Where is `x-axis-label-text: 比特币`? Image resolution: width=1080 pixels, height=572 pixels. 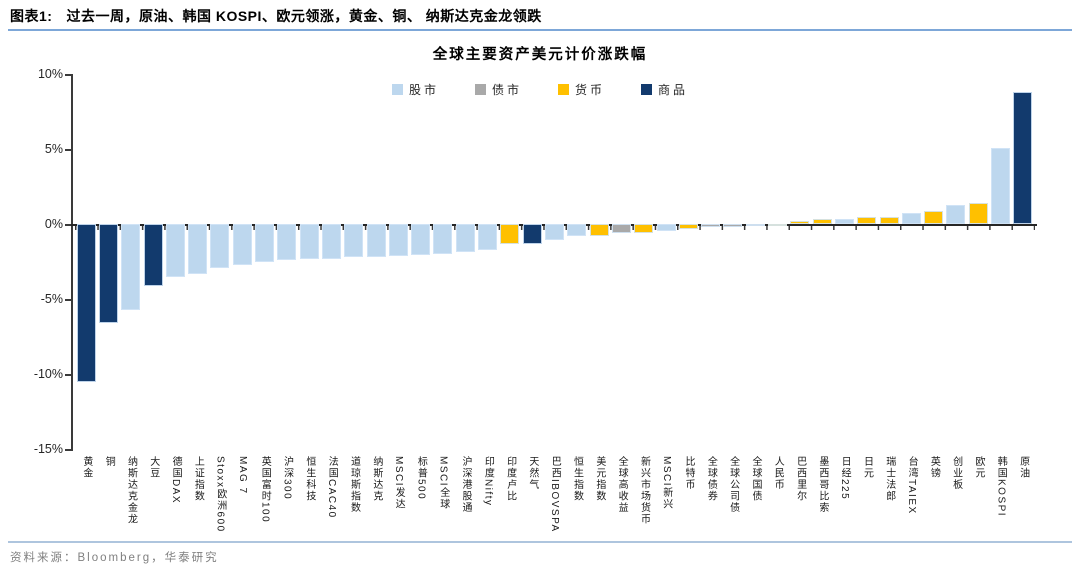
x-axis-label-text: 比特币 is located at coordinates (689, 473).